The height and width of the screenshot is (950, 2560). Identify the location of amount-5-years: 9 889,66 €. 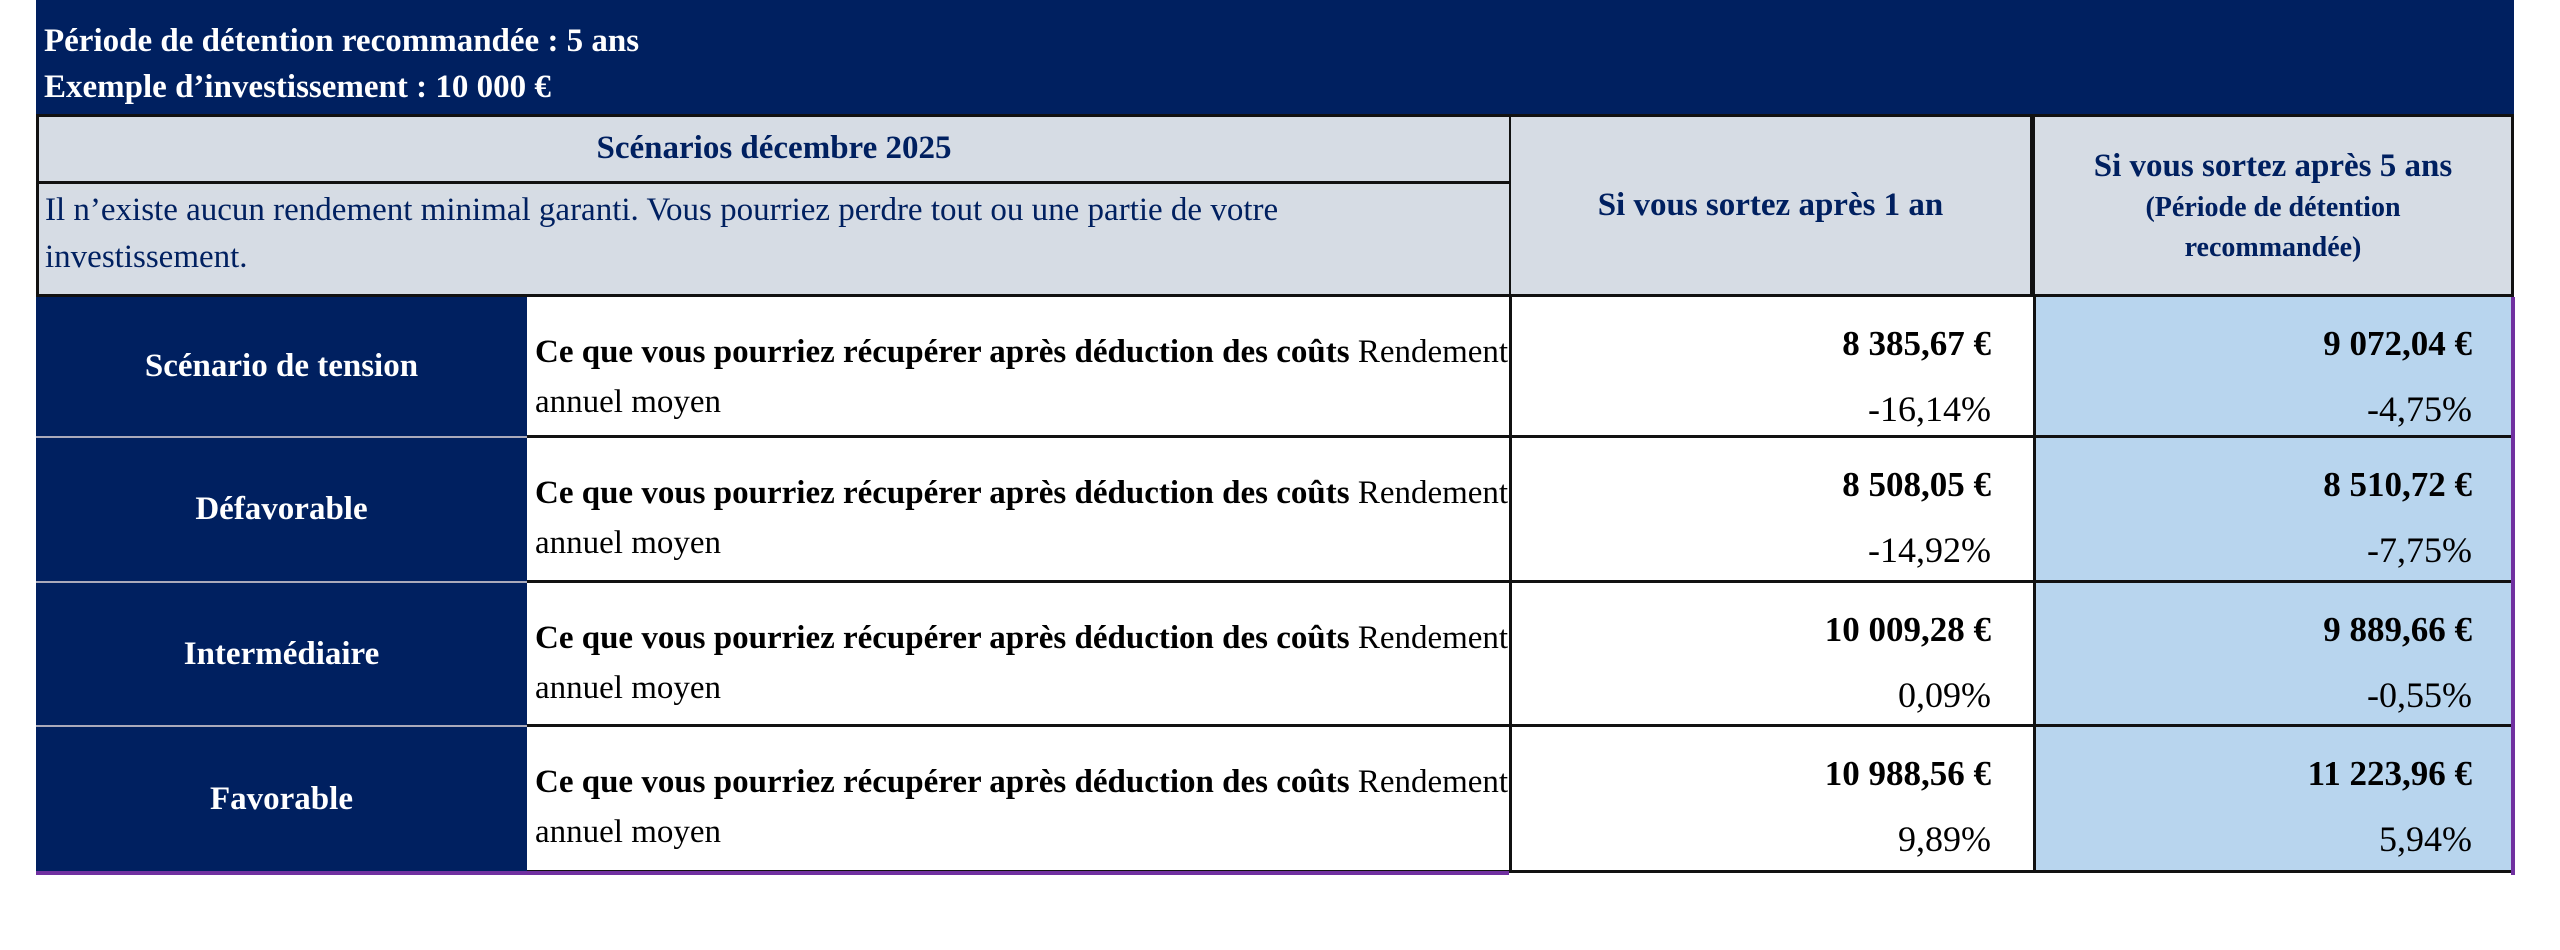
(2397, 629).